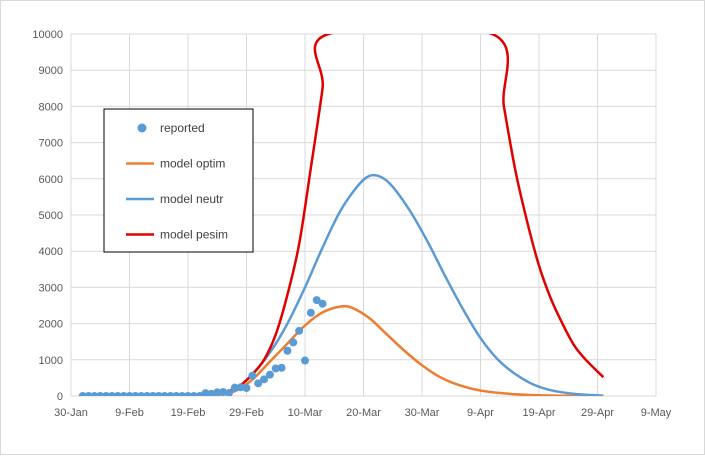  Describe the element at coordinates (202, 346) in the screenshot. I see `series-points-reported` at that location.